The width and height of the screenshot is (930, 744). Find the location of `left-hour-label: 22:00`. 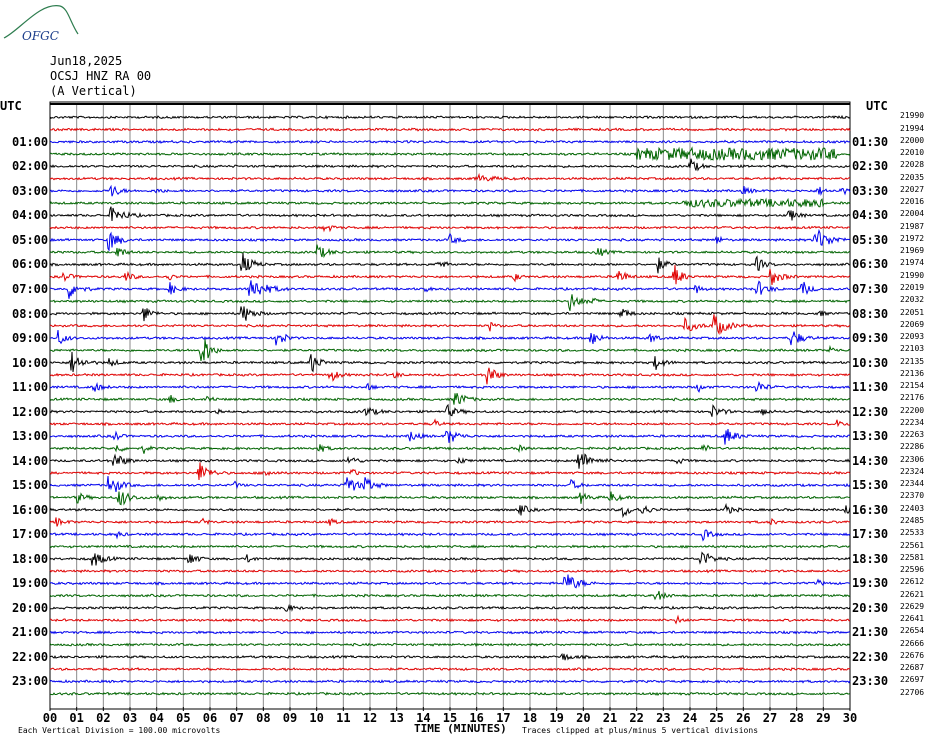

left-hour-label: 22:00 is located at coordinates (30, 656).